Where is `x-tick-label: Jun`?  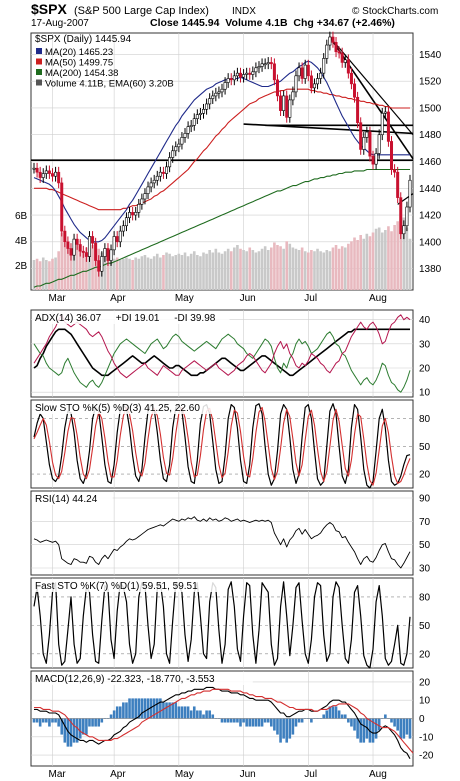 x-tick-label: Jun is located at coordinates (248, 298).